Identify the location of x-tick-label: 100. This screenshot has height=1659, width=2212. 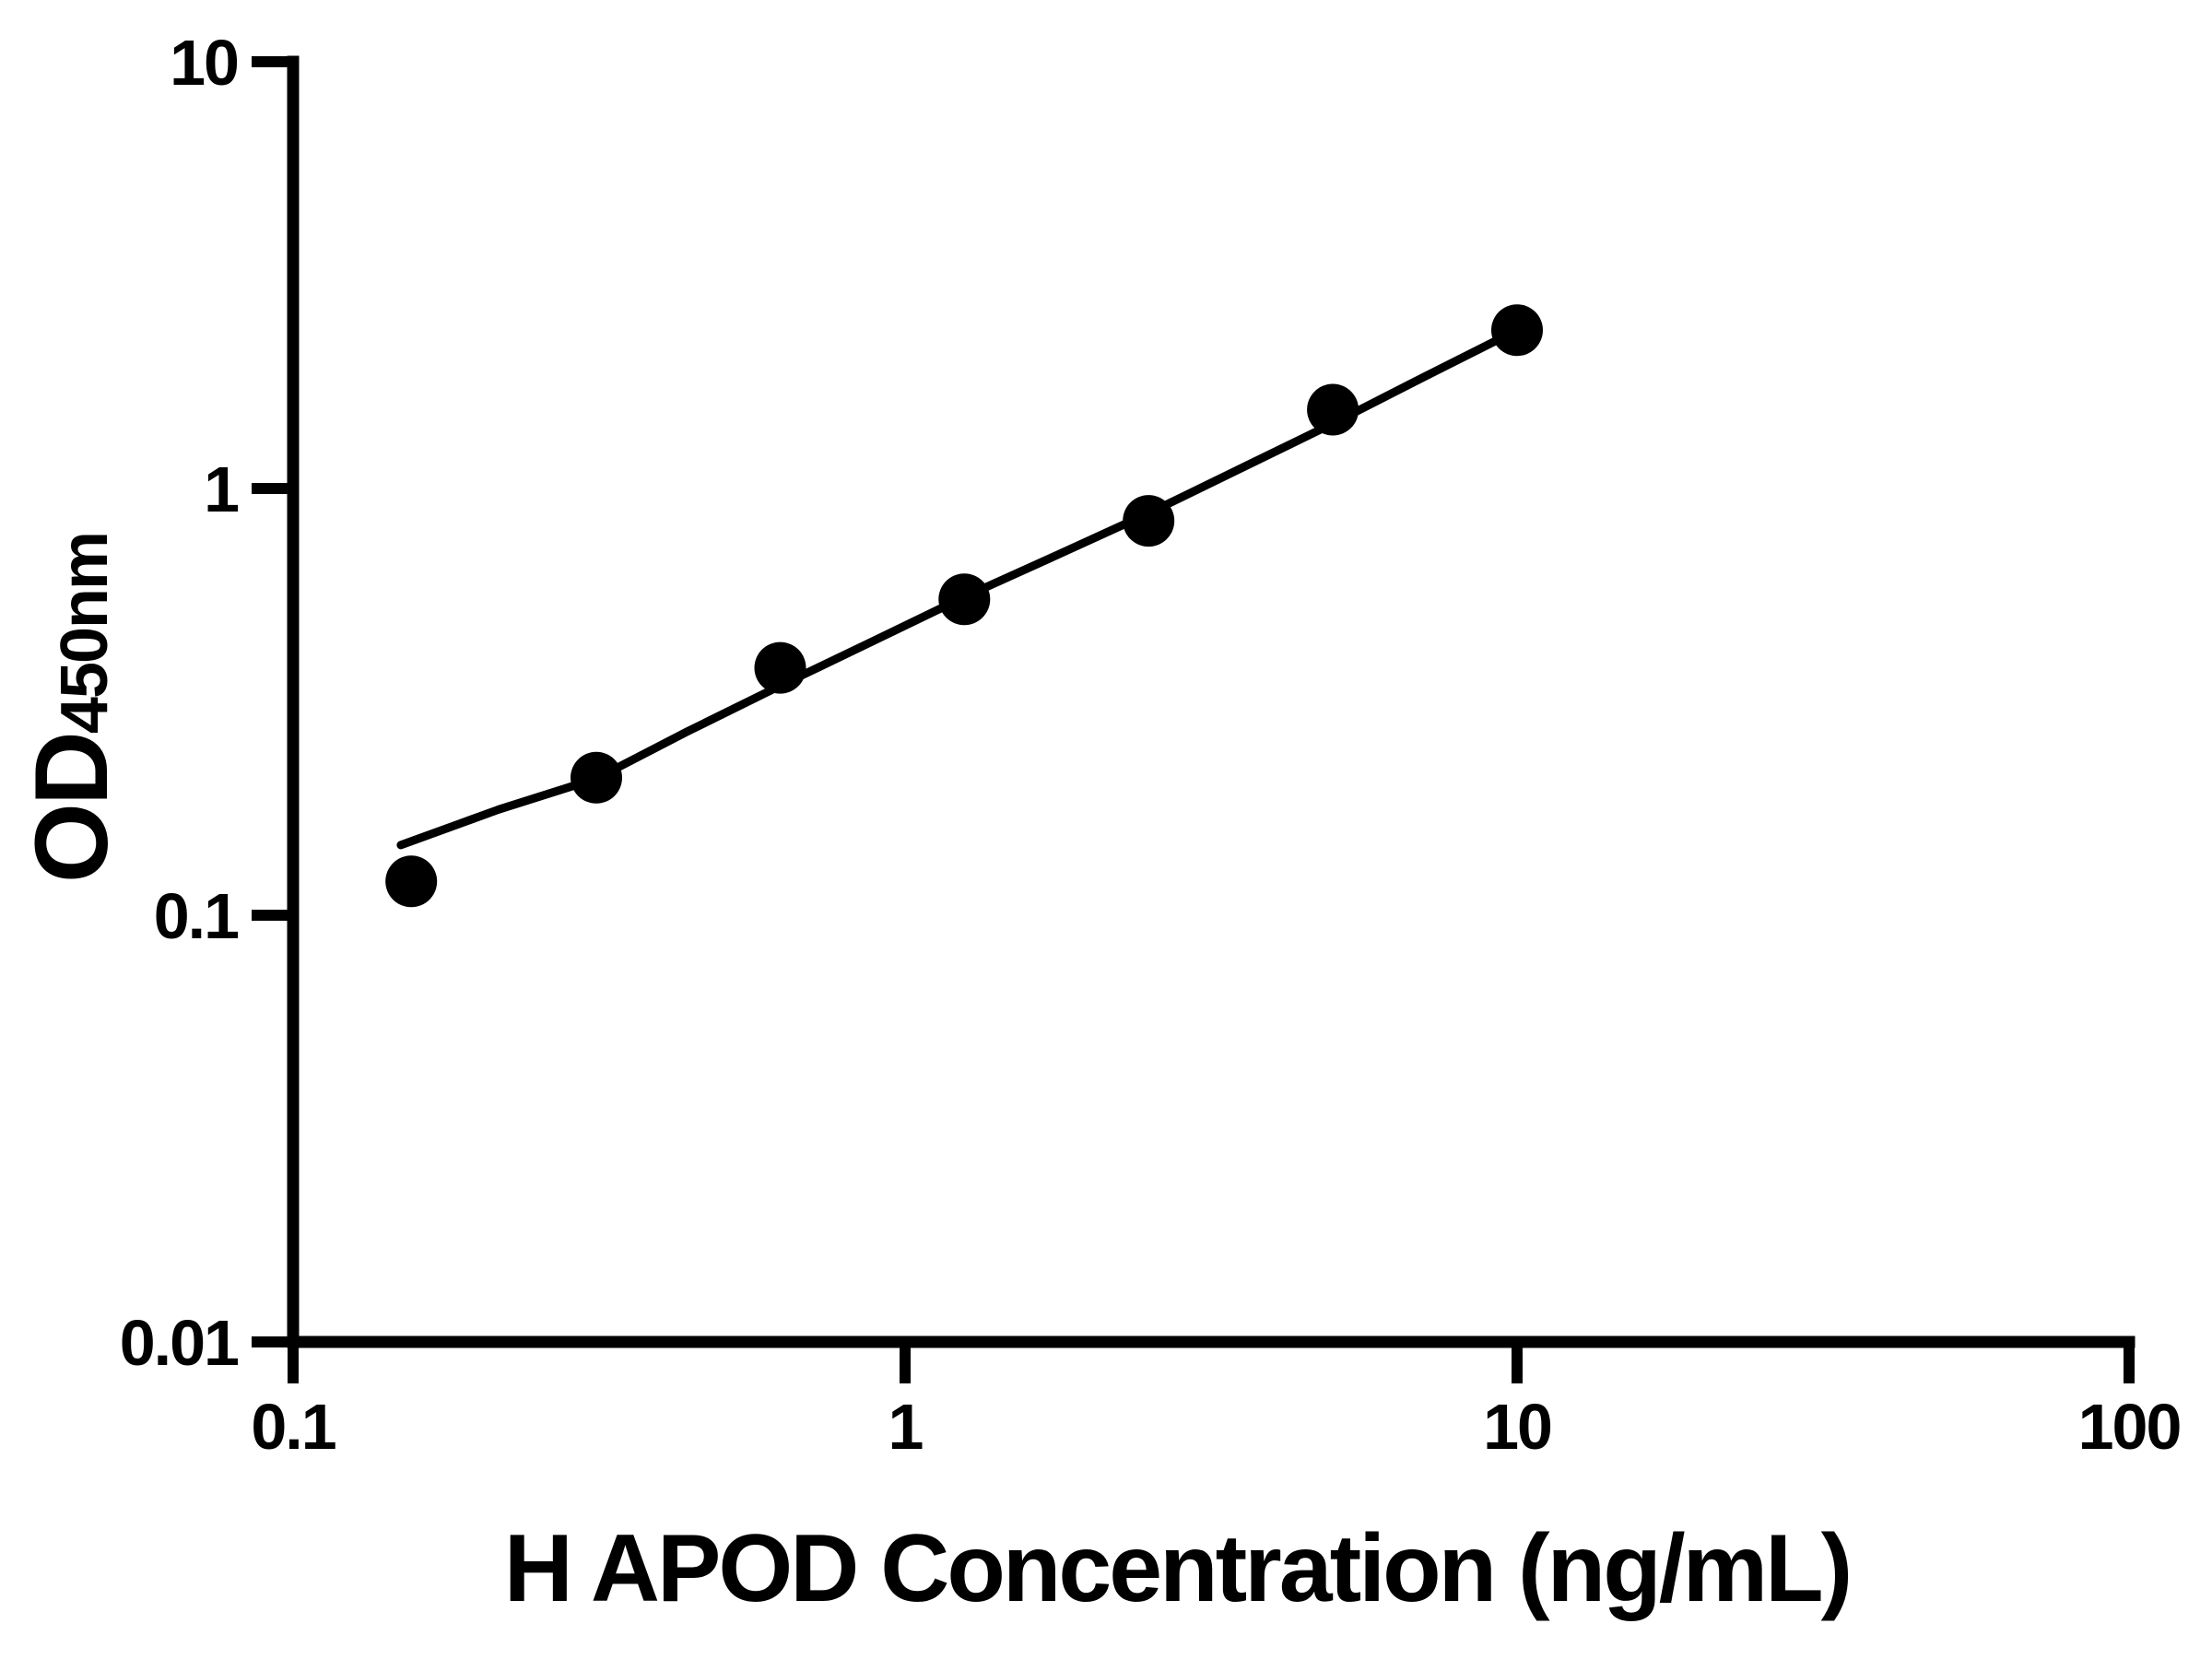
(2129, 1427).